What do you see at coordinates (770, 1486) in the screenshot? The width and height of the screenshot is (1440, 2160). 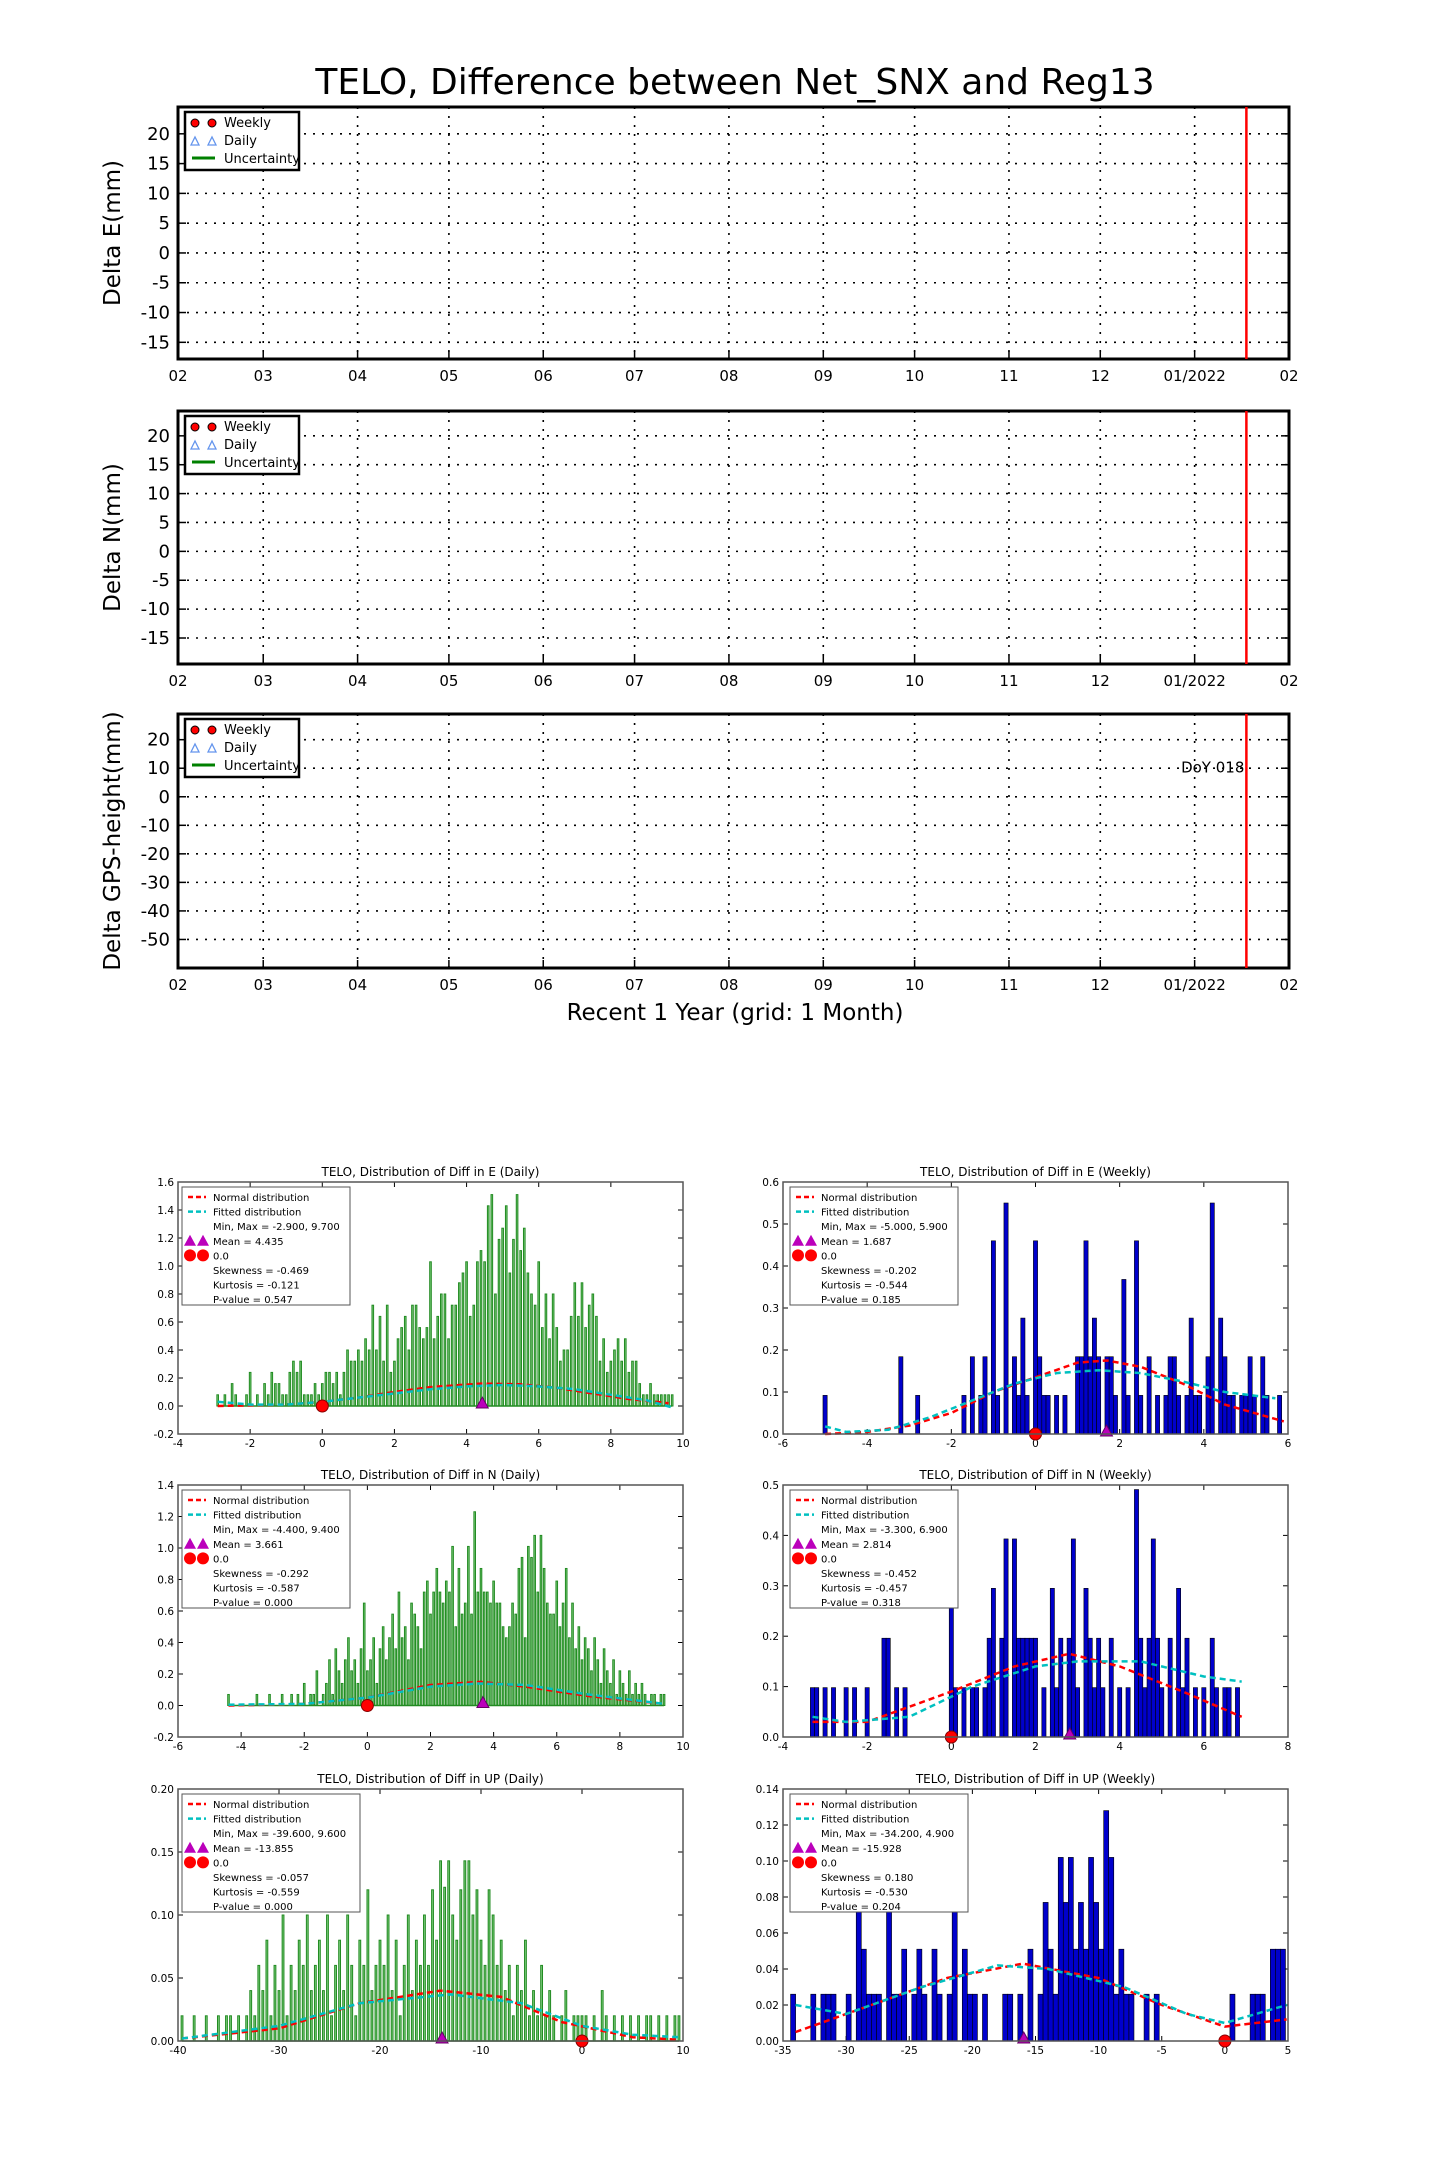 I see `y-tick-label: 0.5` at bounding box center [770, 1486].